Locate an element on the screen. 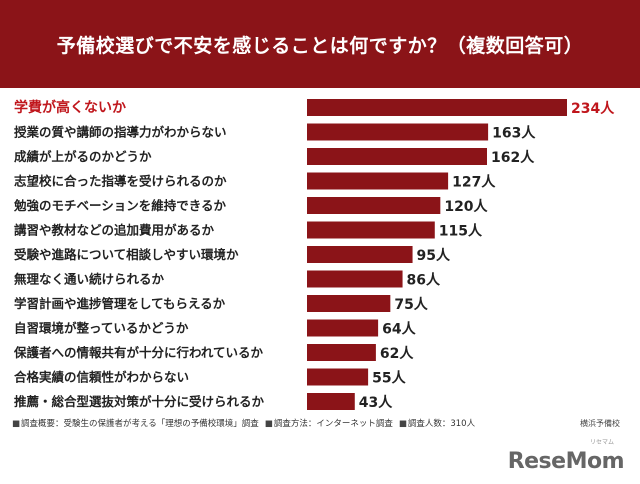 The image size is (640, 484). value-label: 95人 is located at coordinates (434, 255).